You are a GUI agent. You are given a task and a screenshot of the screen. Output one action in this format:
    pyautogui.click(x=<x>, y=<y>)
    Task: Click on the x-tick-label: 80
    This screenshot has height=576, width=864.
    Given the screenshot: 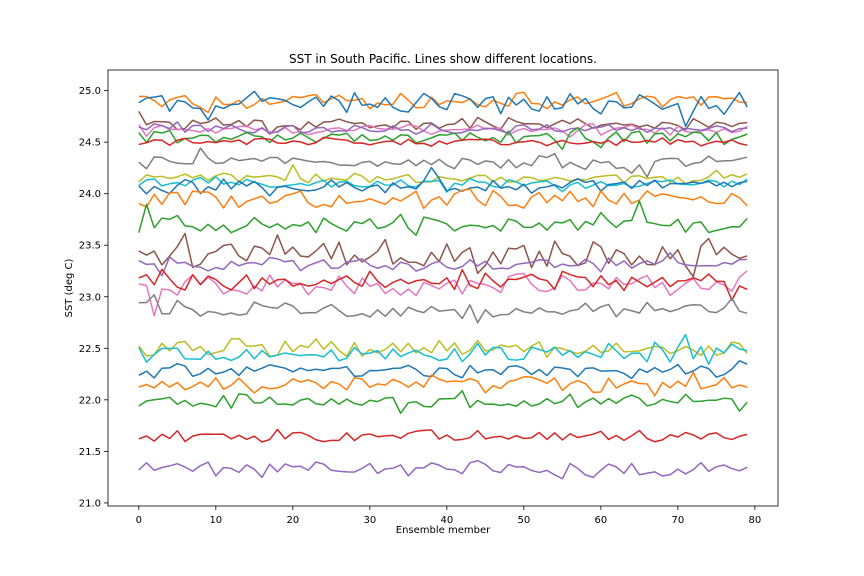 What is the action you would take?
    pyautogui.click(x=755, y=520)
    